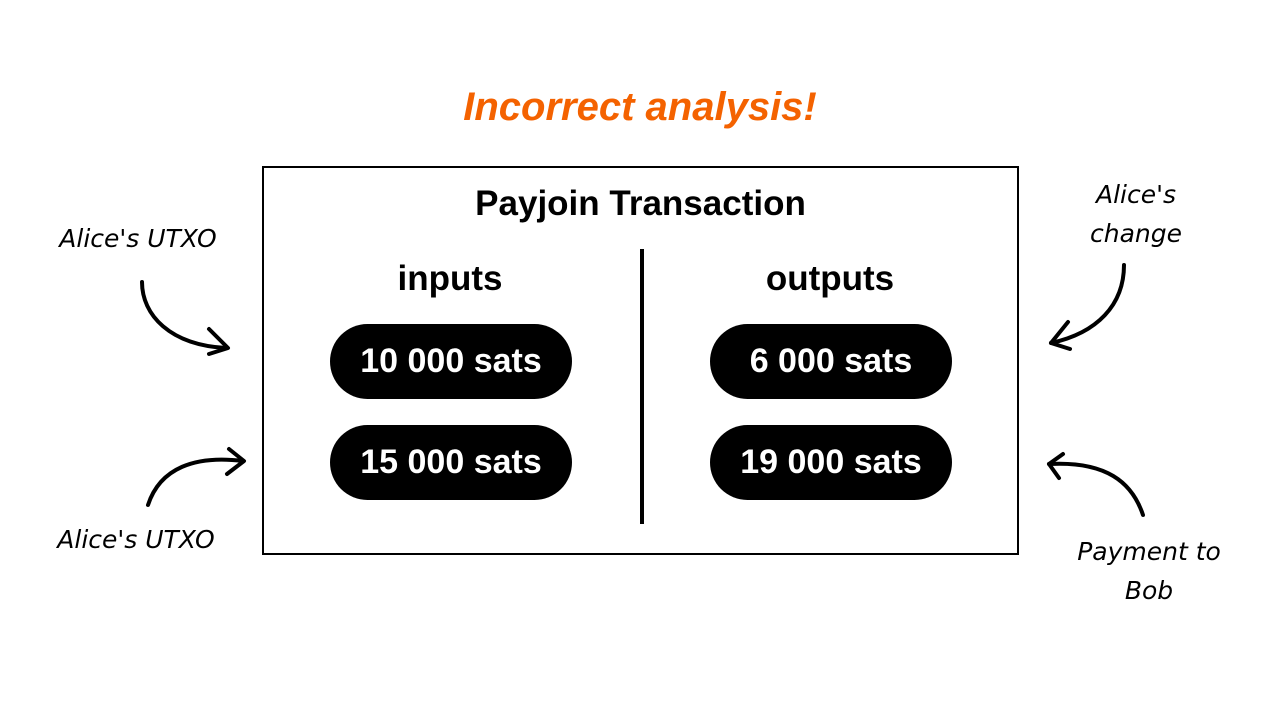 The height and width of the screenshot is (720, 1280). Describe the element at coordinates (1149, 551) in the screenshot. I see `output-bottom-annotation-line-1: Payment to` at that location.